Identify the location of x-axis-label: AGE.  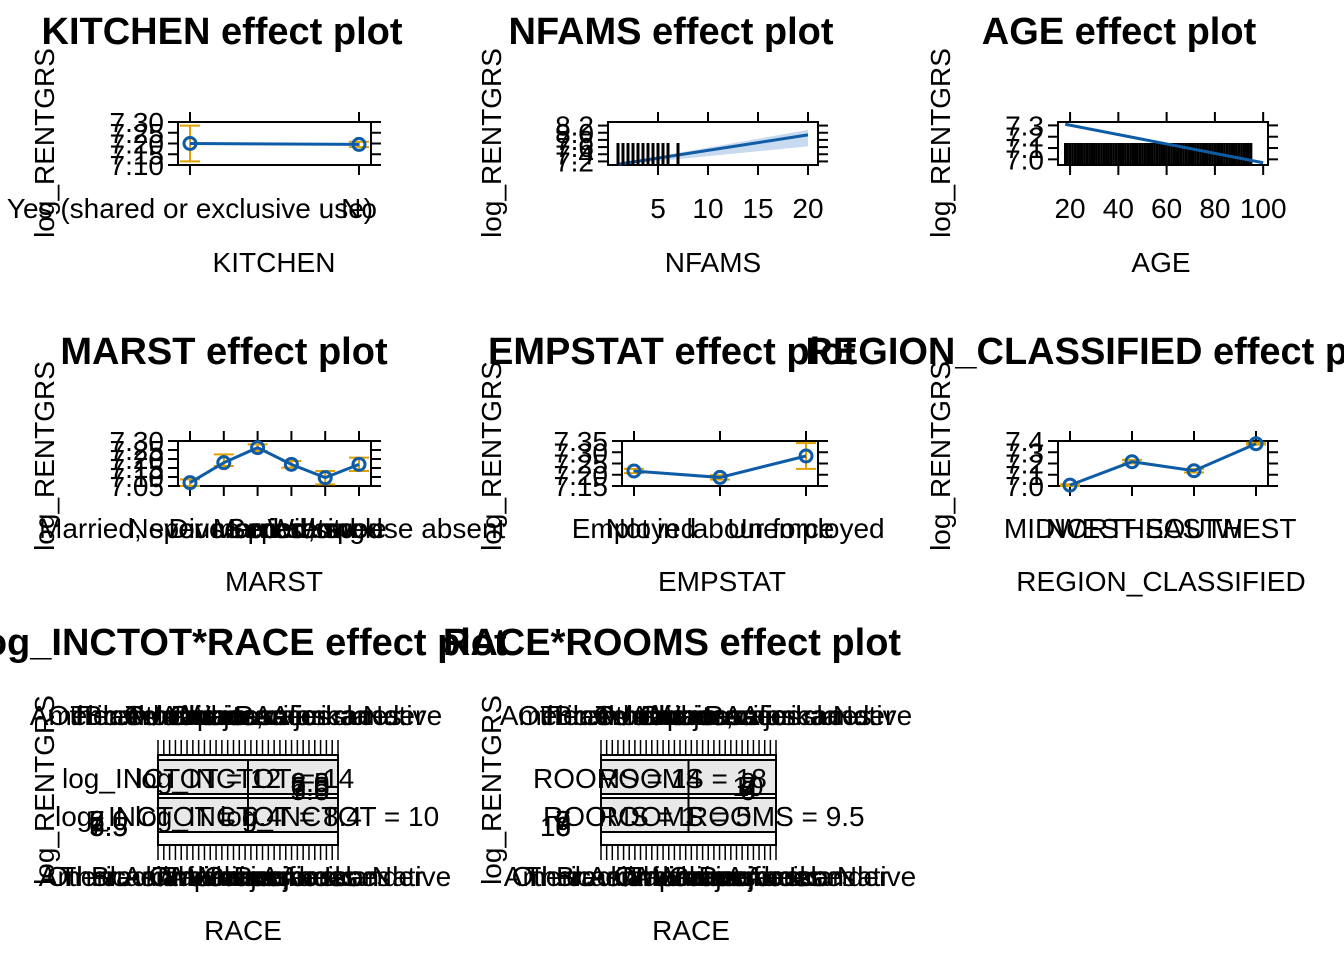
(1160, 262).